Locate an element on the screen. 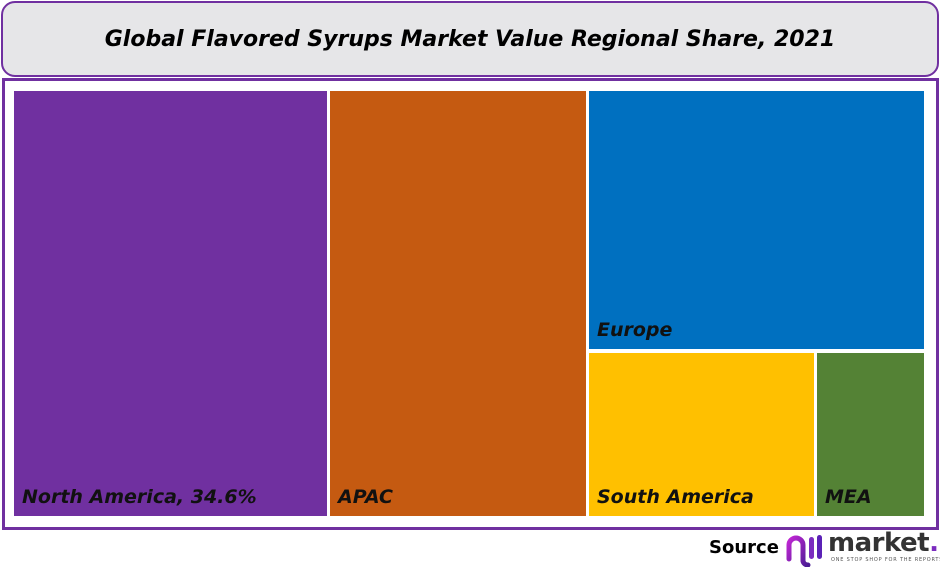  tile-label-north-america: North America, 34.6% is located at coordinates (139, 497).